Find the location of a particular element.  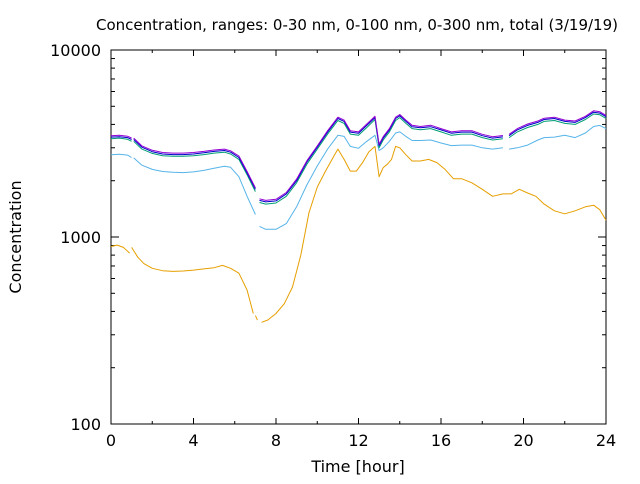

x-tick-label: 12 is located at coordinates (358, 440).